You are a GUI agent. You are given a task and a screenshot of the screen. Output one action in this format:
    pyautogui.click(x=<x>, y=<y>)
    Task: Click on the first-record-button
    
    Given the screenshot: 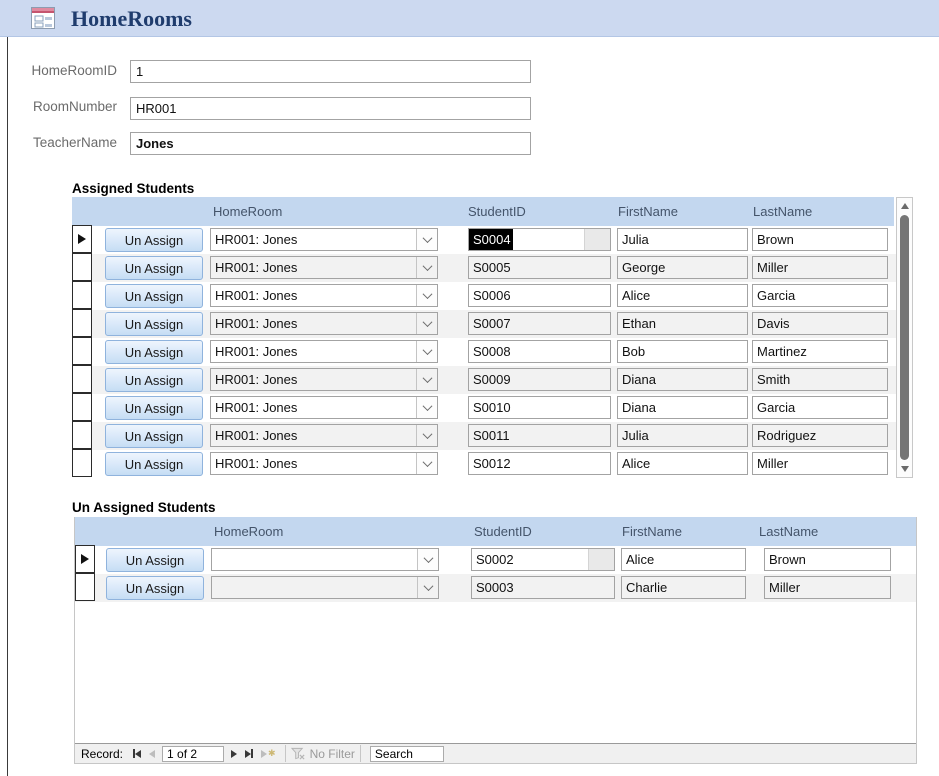 What is the action you would take?
    pyautogui.click(x=137, y=753)
    